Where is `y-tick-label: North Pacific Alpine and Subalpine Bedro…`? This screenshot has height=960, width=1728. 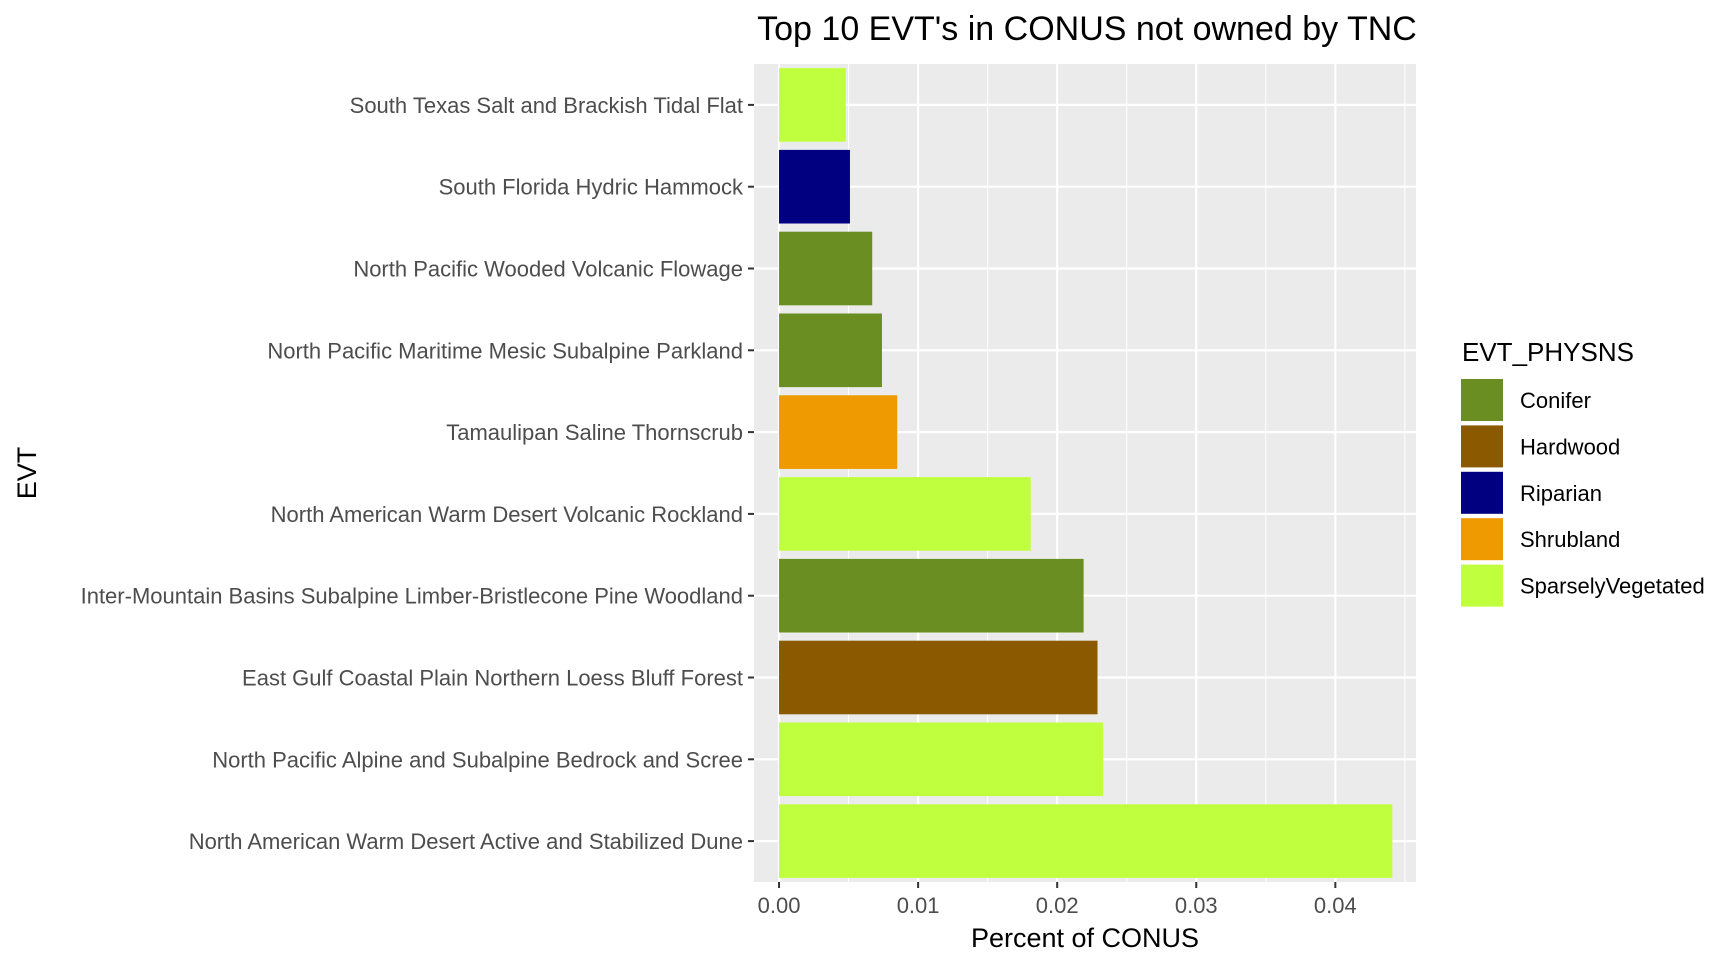 y-tick-label: North Pacific Alpine and Subalpine Bedro… is located at coordinates (477, 759).